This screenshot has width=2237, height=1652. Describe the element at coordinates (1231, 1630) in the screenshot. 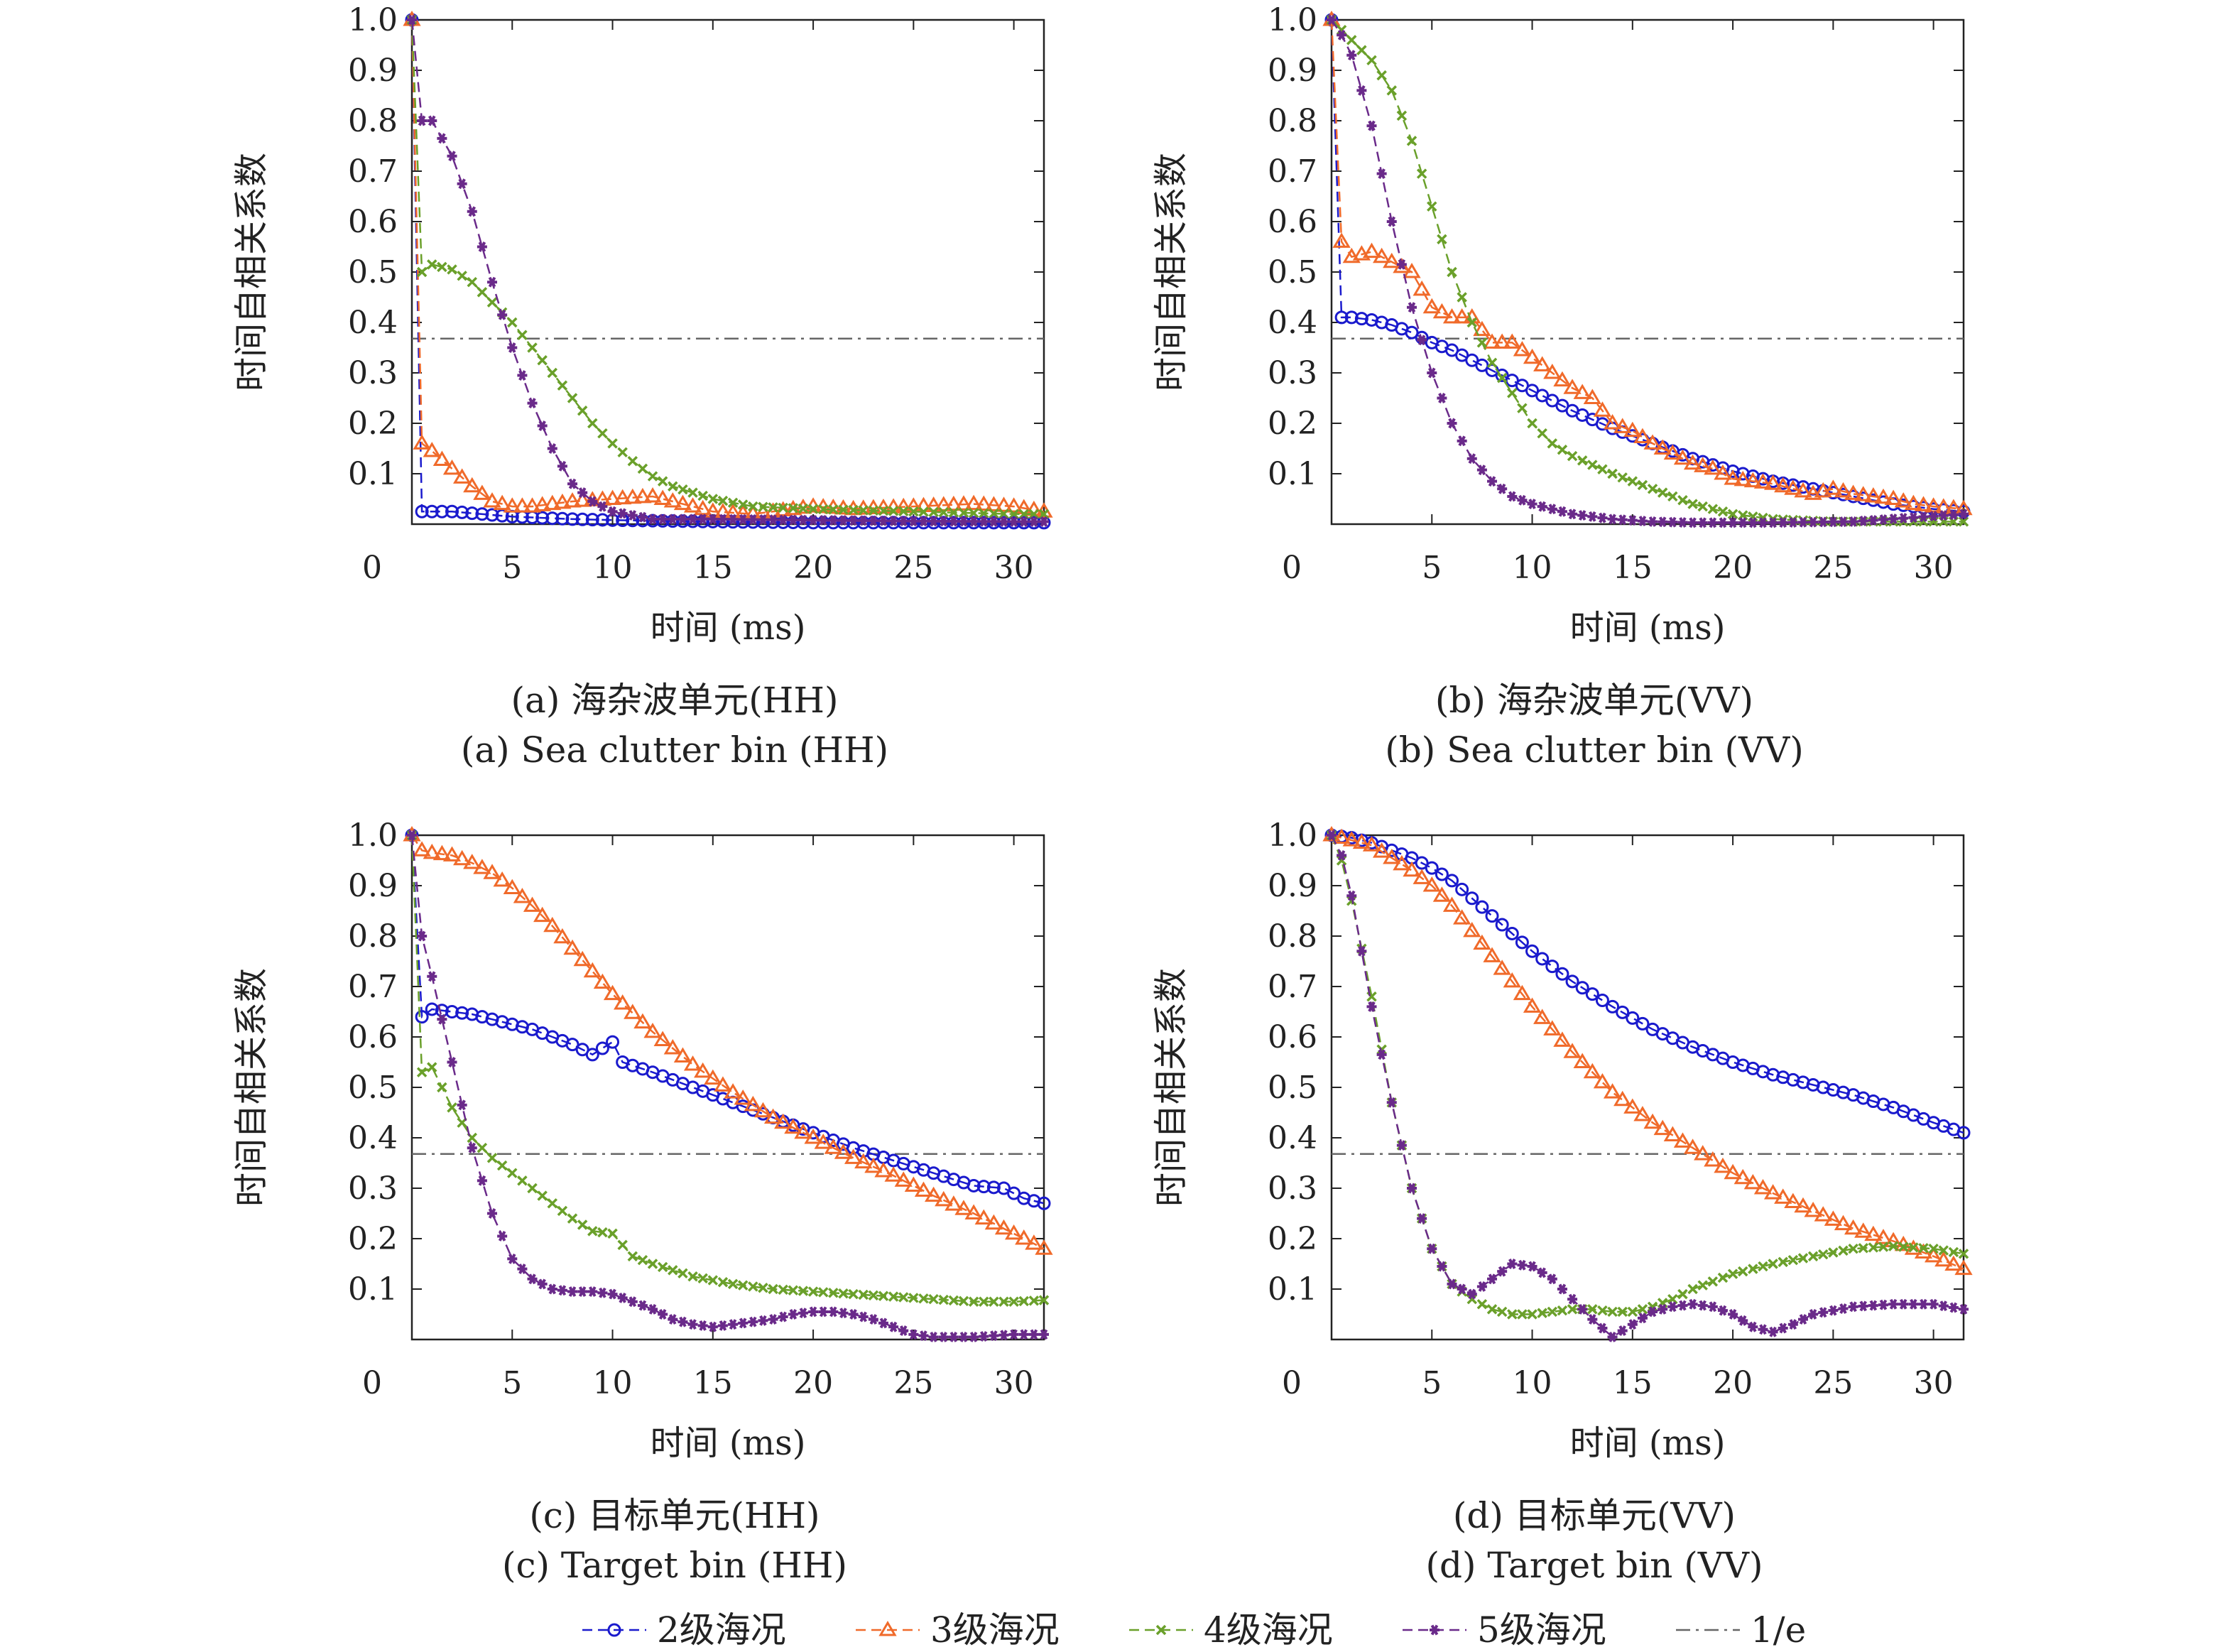

I see `legend-item-s4: 4级海况` at that location.